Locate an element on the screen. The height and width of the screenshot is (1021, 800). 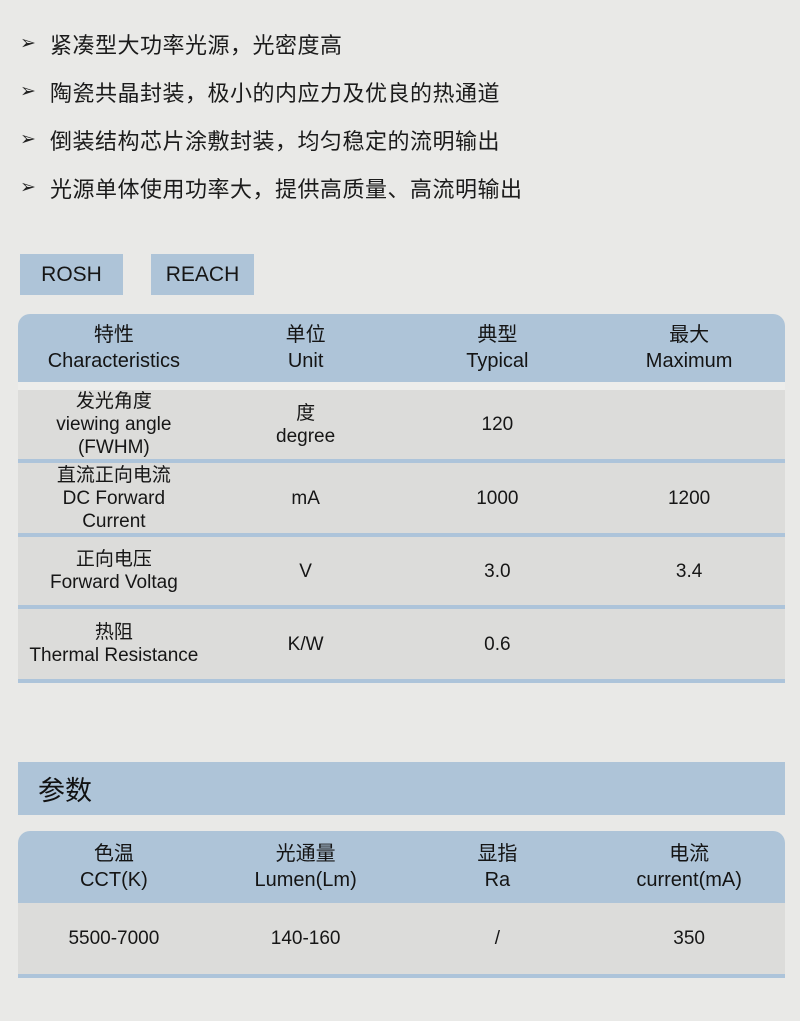
cell-typical: 1000 is located at coordinates (497, 498).